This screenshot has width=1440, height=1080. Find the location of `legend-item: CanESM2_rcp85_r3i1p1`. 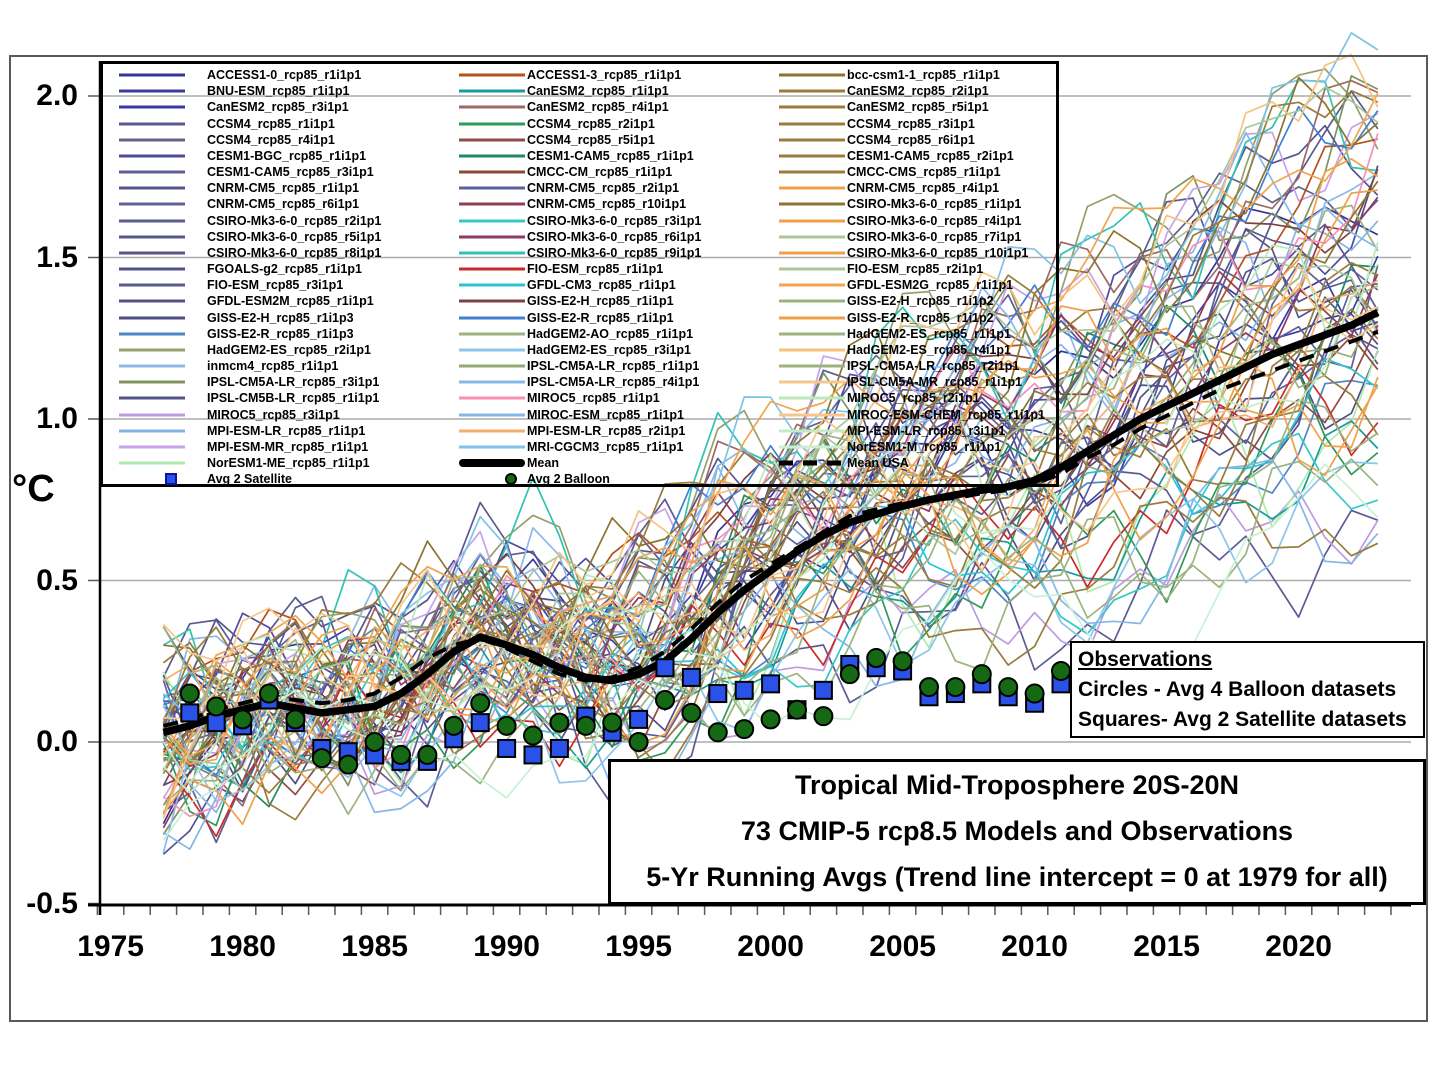

legend-item: CanESM2_rcp85_r3i1p1 is located at coordinates (579, 107).